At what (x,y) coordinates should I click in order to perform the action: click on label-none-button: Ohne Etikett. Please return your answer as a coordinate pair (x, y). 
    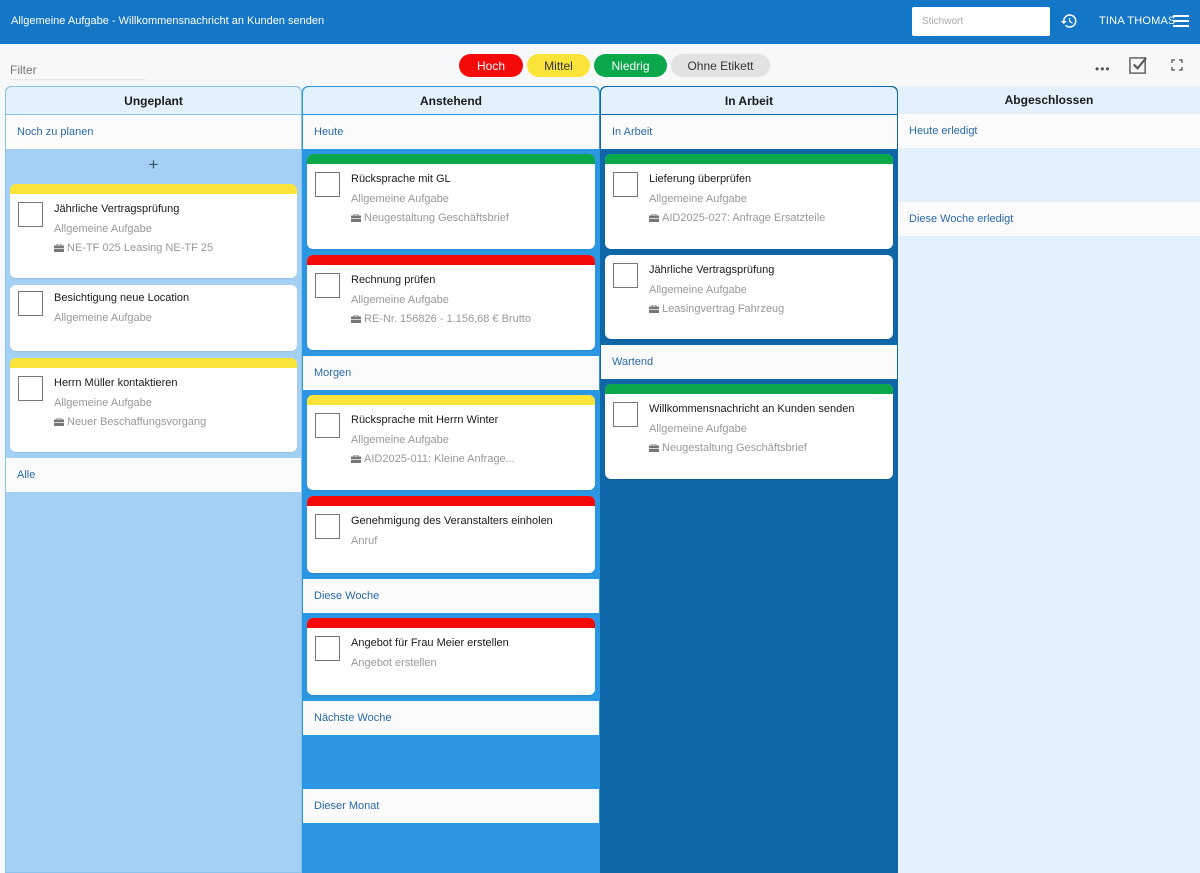
    Looking at the image, I should click on (720, 65).